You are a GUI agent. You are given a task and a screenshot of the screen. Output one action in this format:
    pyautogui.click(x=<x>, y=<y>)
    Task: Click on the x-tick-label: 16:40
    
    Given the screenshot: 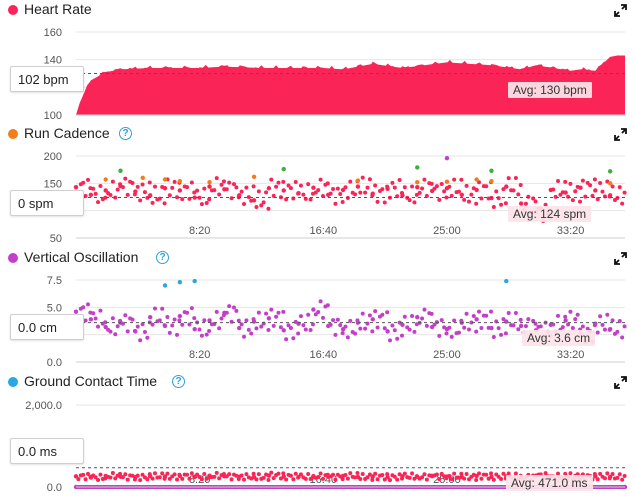 What is the action you would take?
    pyautogui.click(x=324, y=231)
    